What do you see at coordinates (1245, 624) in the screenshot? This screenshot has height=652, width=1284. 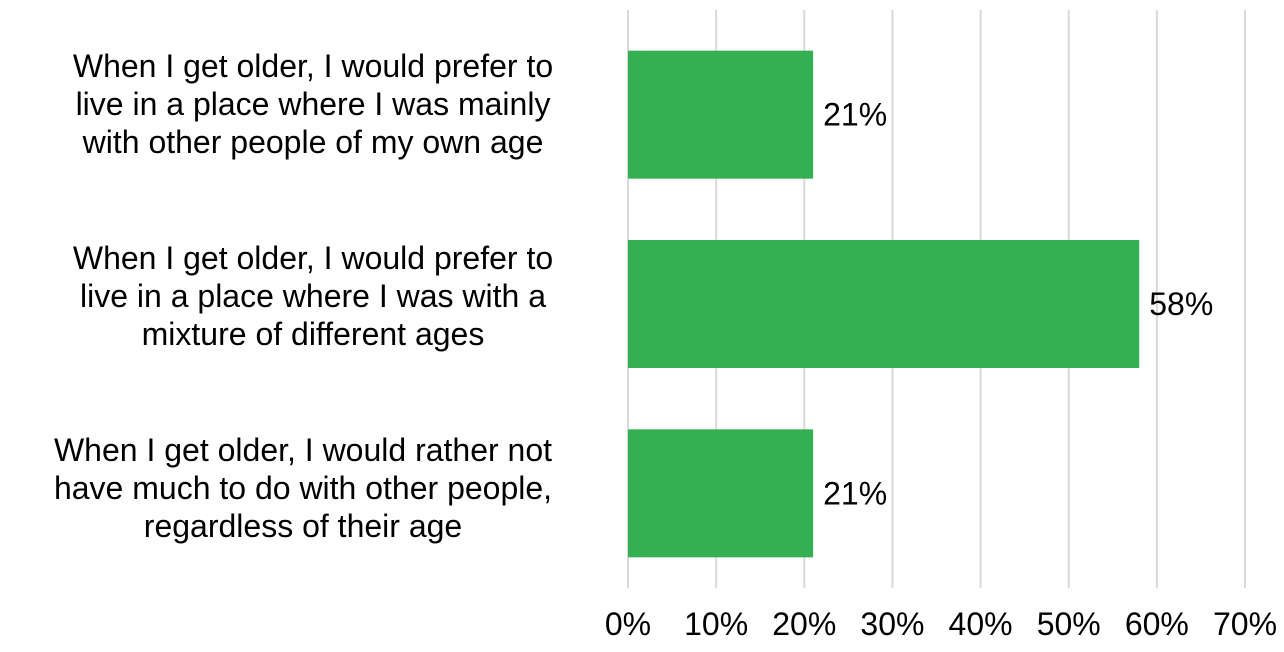 I see `x-tick-label-70: 70%` at bounding box center [1245, 624].